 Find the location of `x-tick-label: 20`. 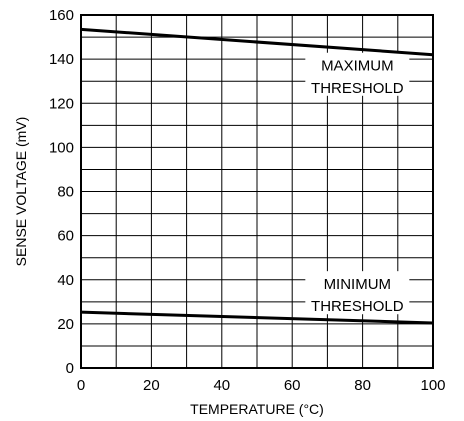

x-tick-label: 20 is located at coordinates (151, 385).